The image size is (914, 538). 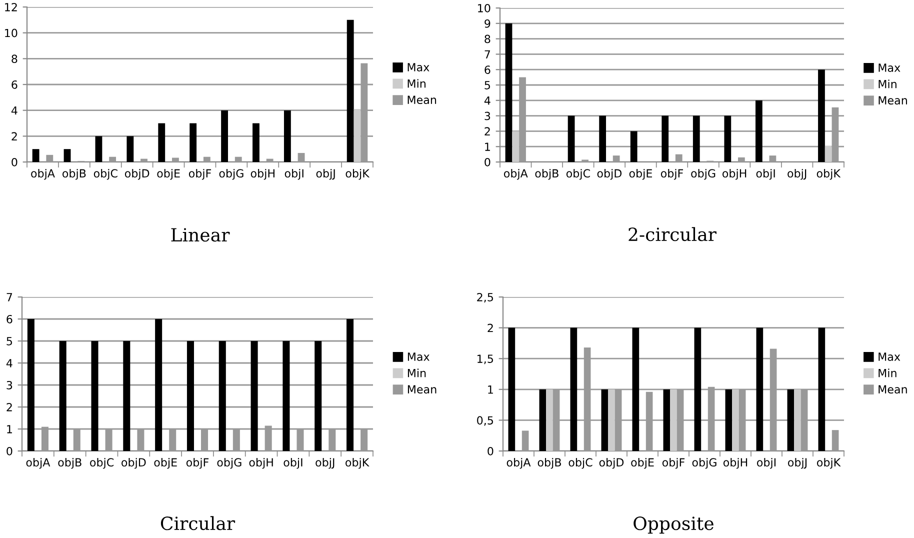 I want to click on y-tick-label: 12, so click(x=11, y=7).